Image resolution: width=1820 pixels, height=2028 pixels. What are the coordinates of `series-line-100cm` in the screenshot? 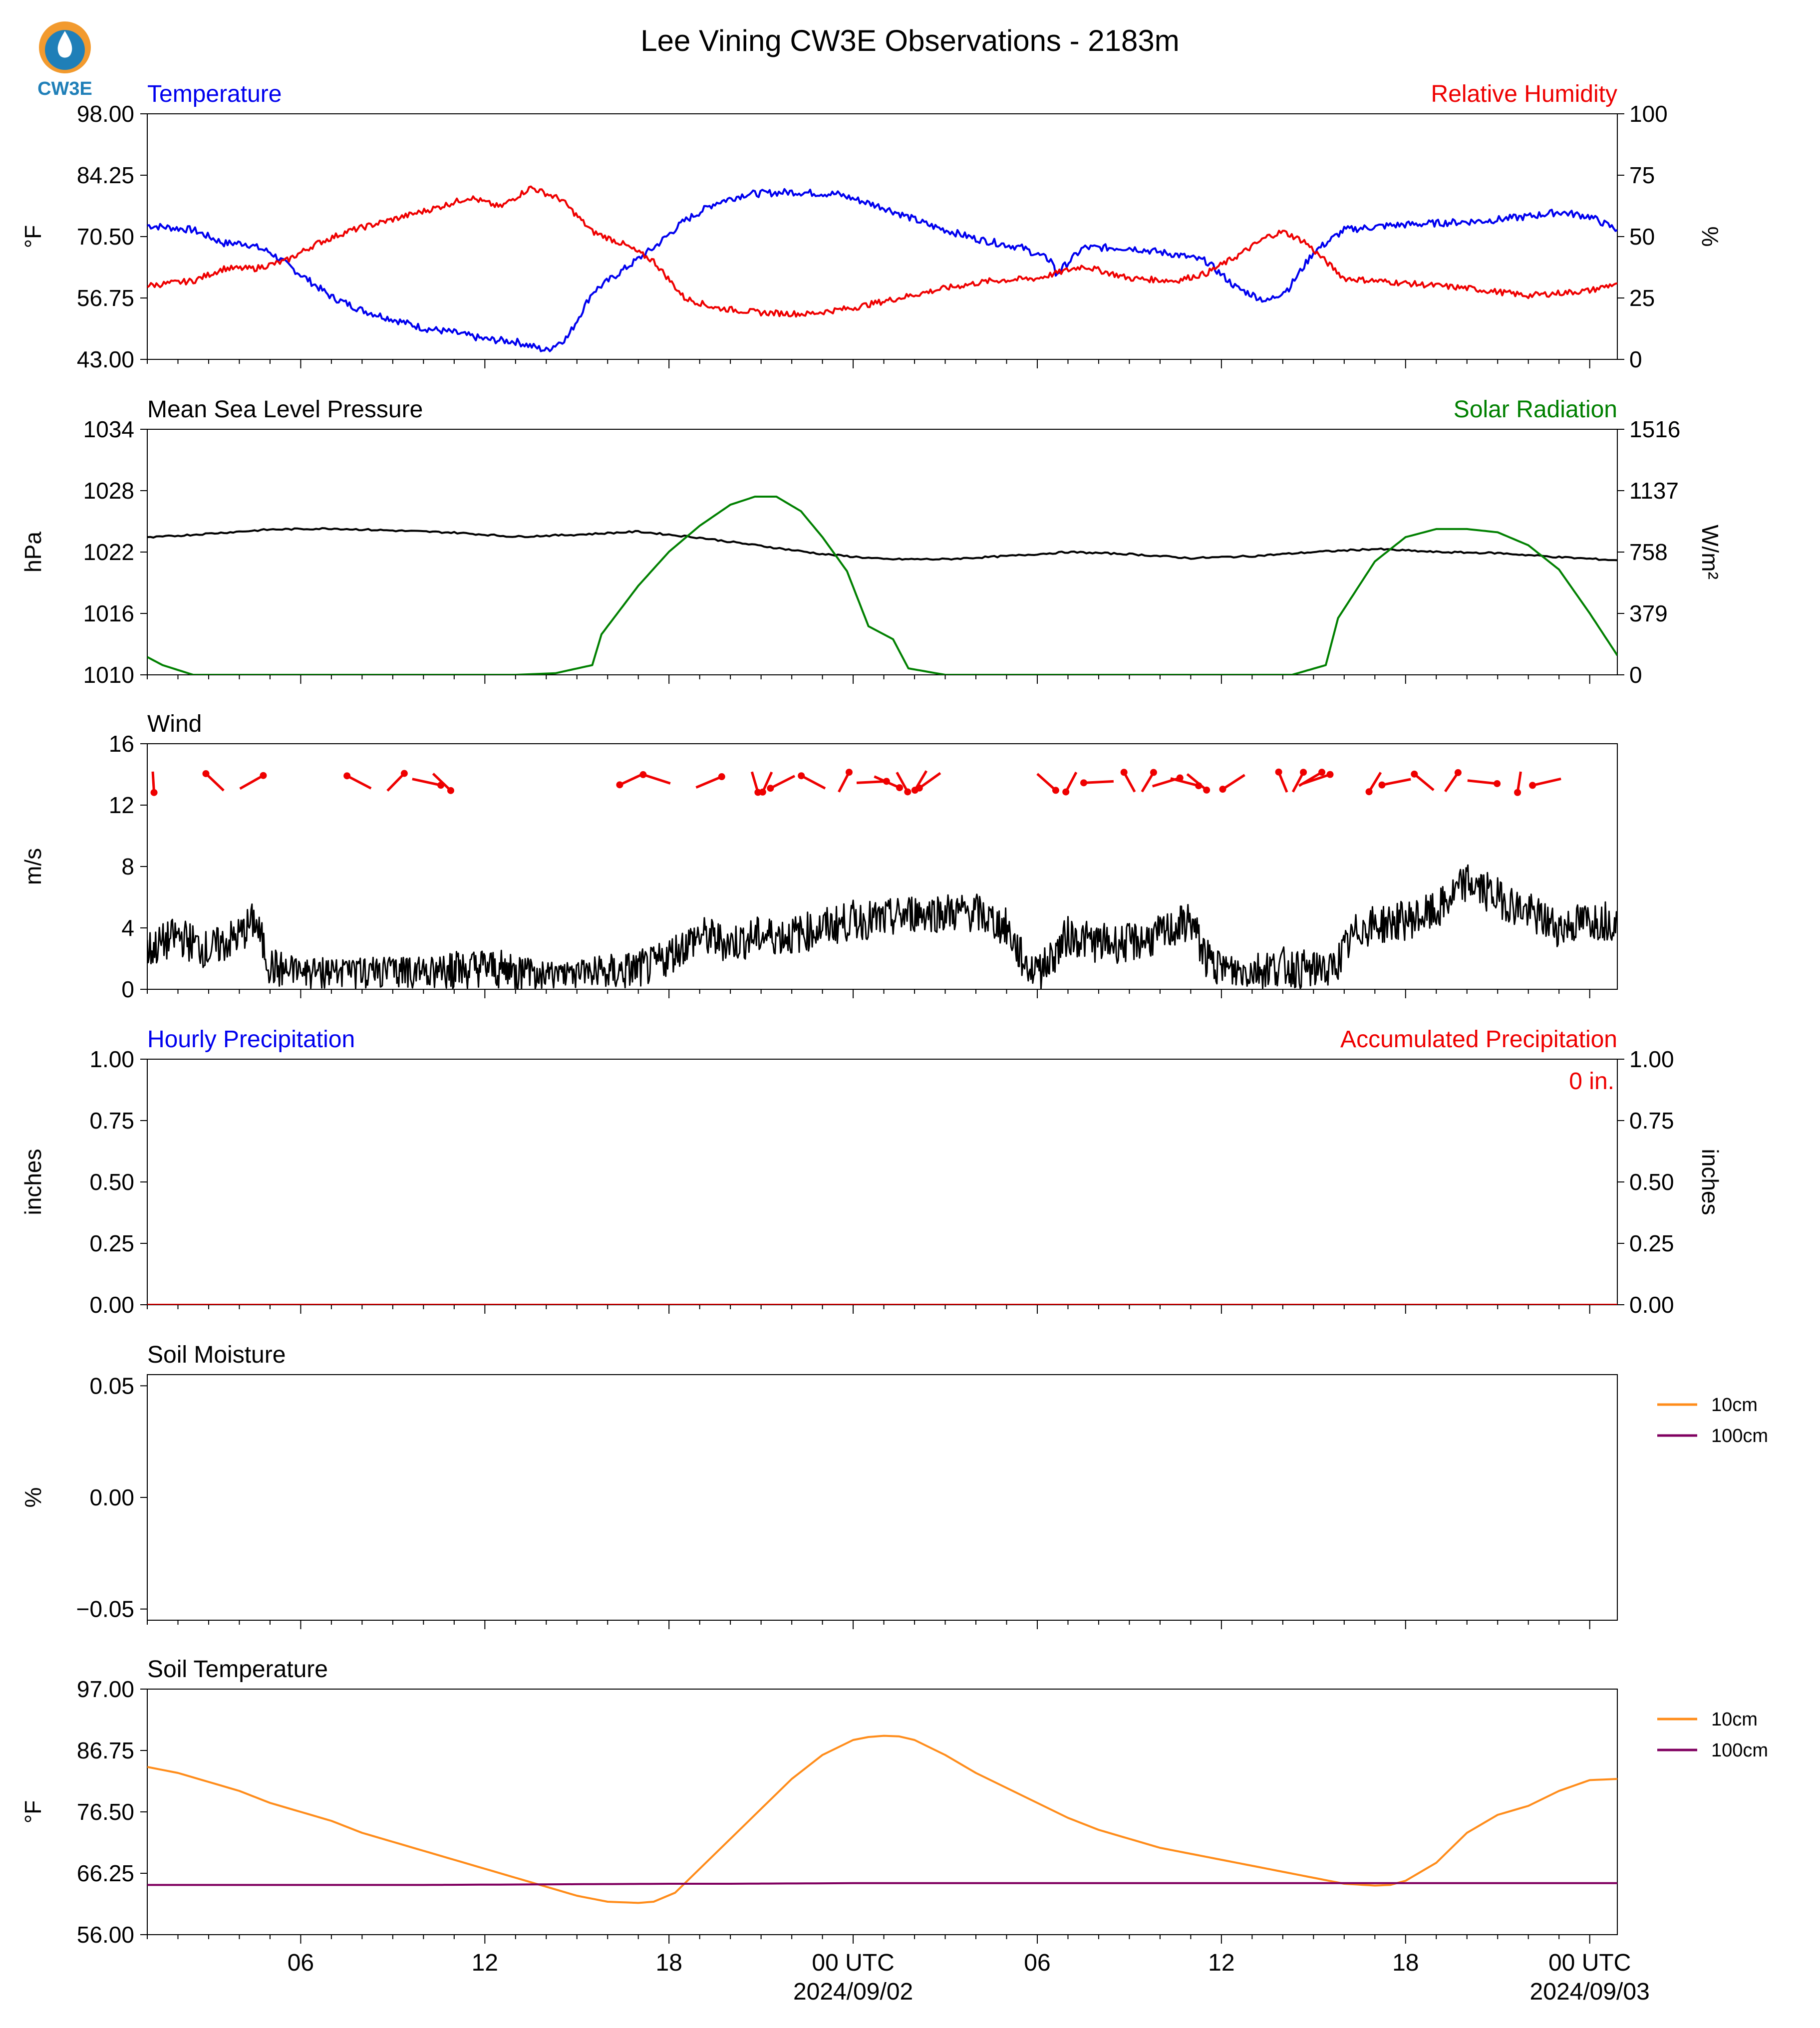 It's located at (882, 1884).